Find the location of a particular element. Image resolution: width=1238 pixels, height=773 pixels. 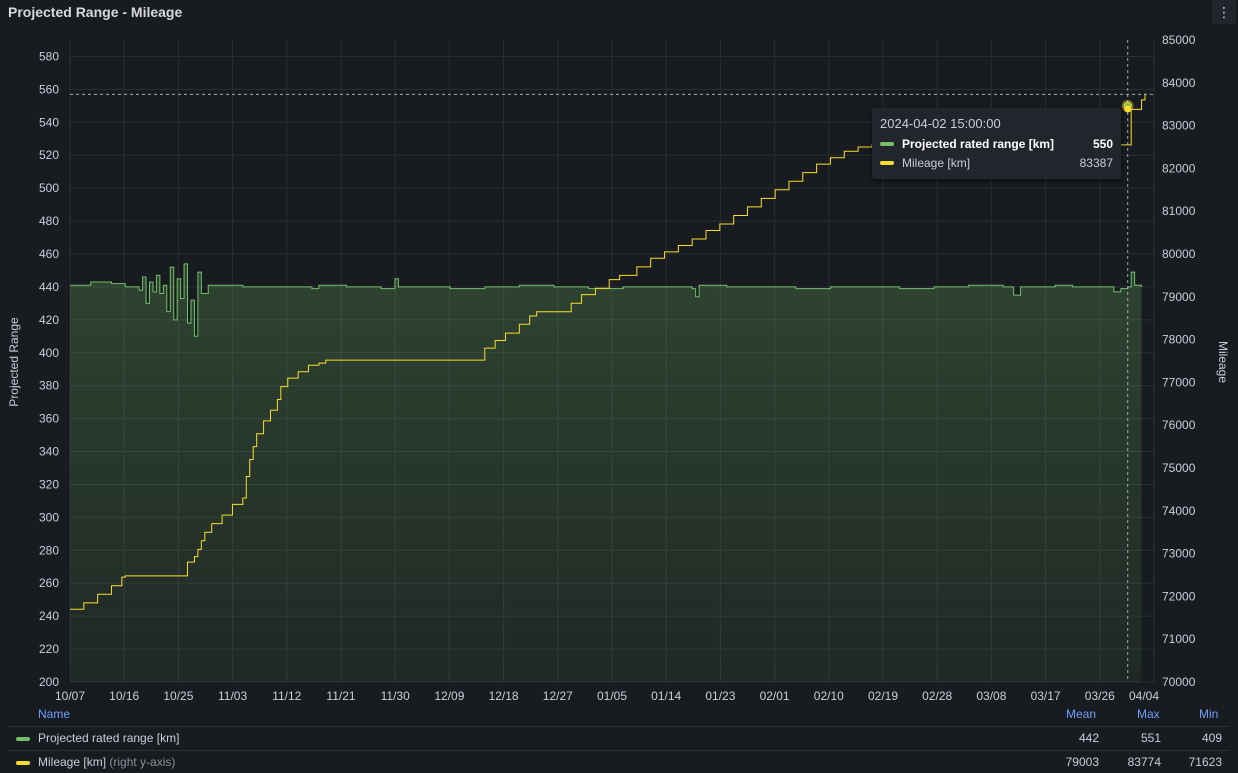

y-right-axis-label: Mileage is located at coordinates (1223, 362).